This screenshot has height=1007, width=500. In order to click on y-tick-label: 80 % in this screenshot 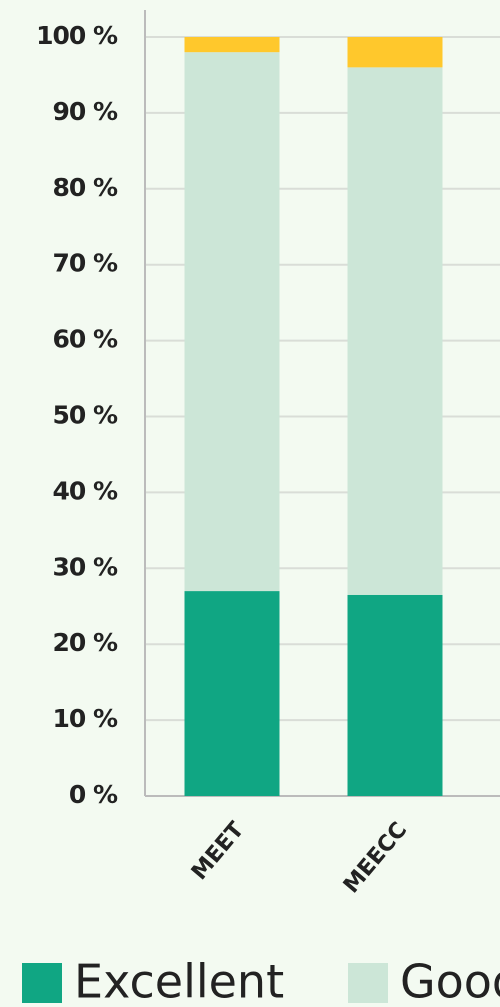, I will do `click(84, 187)`.